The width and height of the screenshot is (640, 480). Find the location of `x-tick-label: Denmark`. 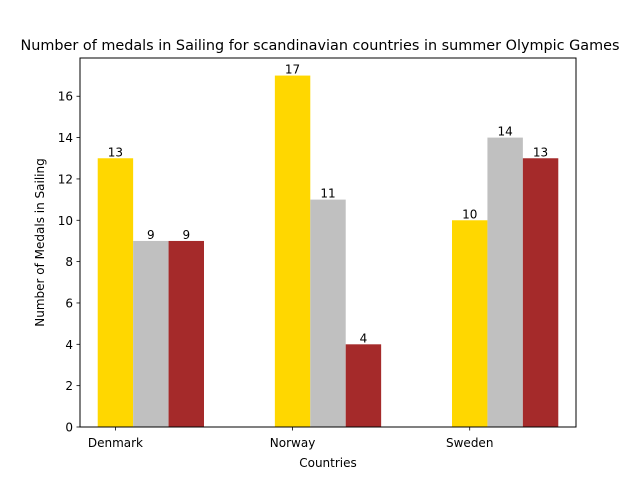

x-tick-label: Denmark is located at coordinates (115, 443).